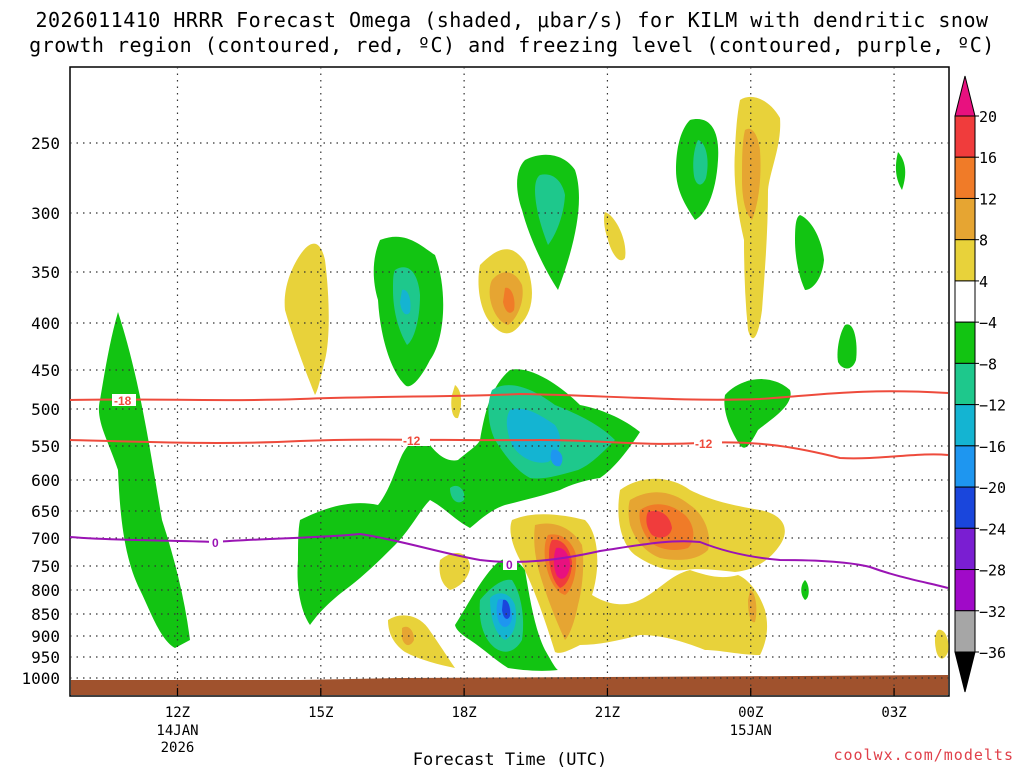 The height and width of the screenshot is (768, 1024). Describe the element at coordinates (561, 563) in the screenshot. I see `omega-area-magenta` at that location.